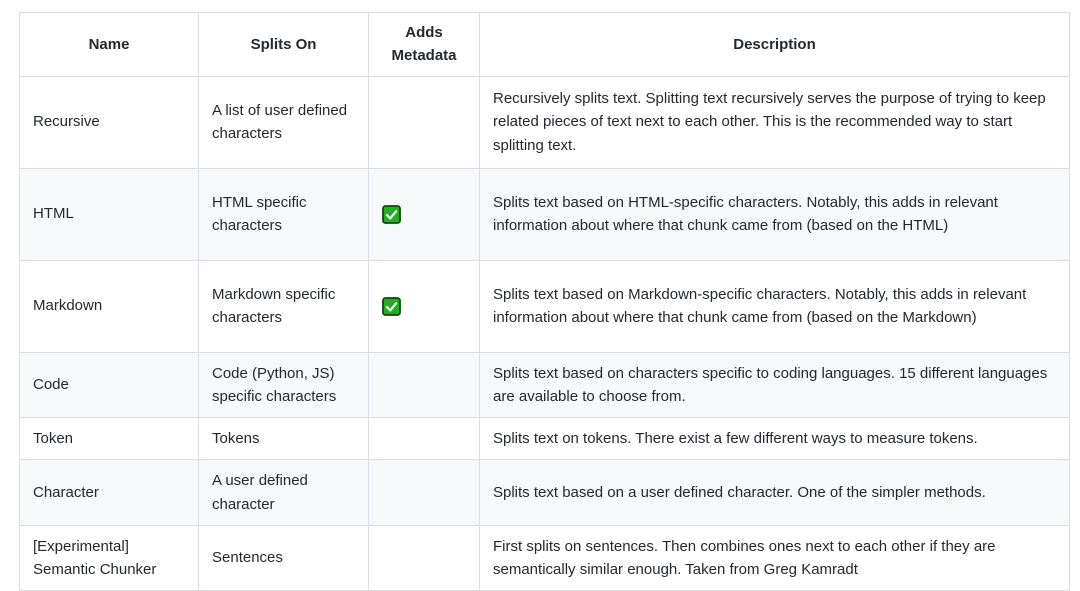  Describe the element at coordinates (109, 492) in the screenshot. I see `splitter-name-cell: Character` at that location.